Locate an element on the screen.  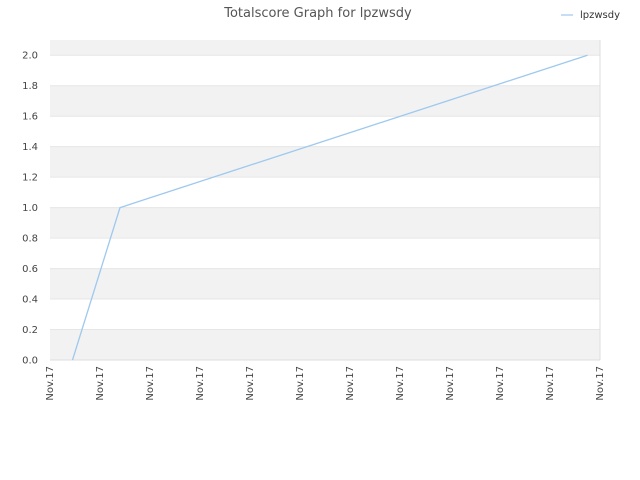
y-tick-label: 1.0 is located at coordinates (30, 208).